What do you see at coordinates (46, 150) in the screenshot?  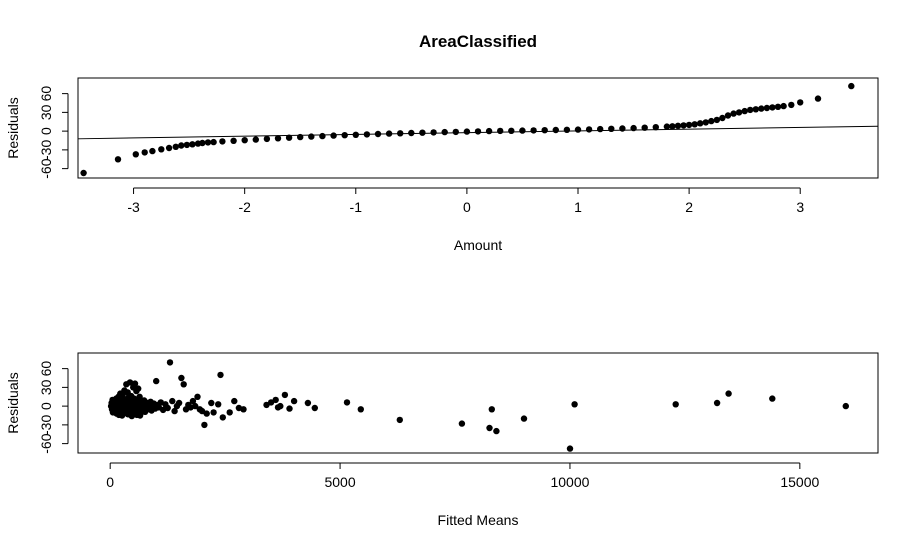 I see `qq-y-tick-label: -30` at bounding box center [46, 150].